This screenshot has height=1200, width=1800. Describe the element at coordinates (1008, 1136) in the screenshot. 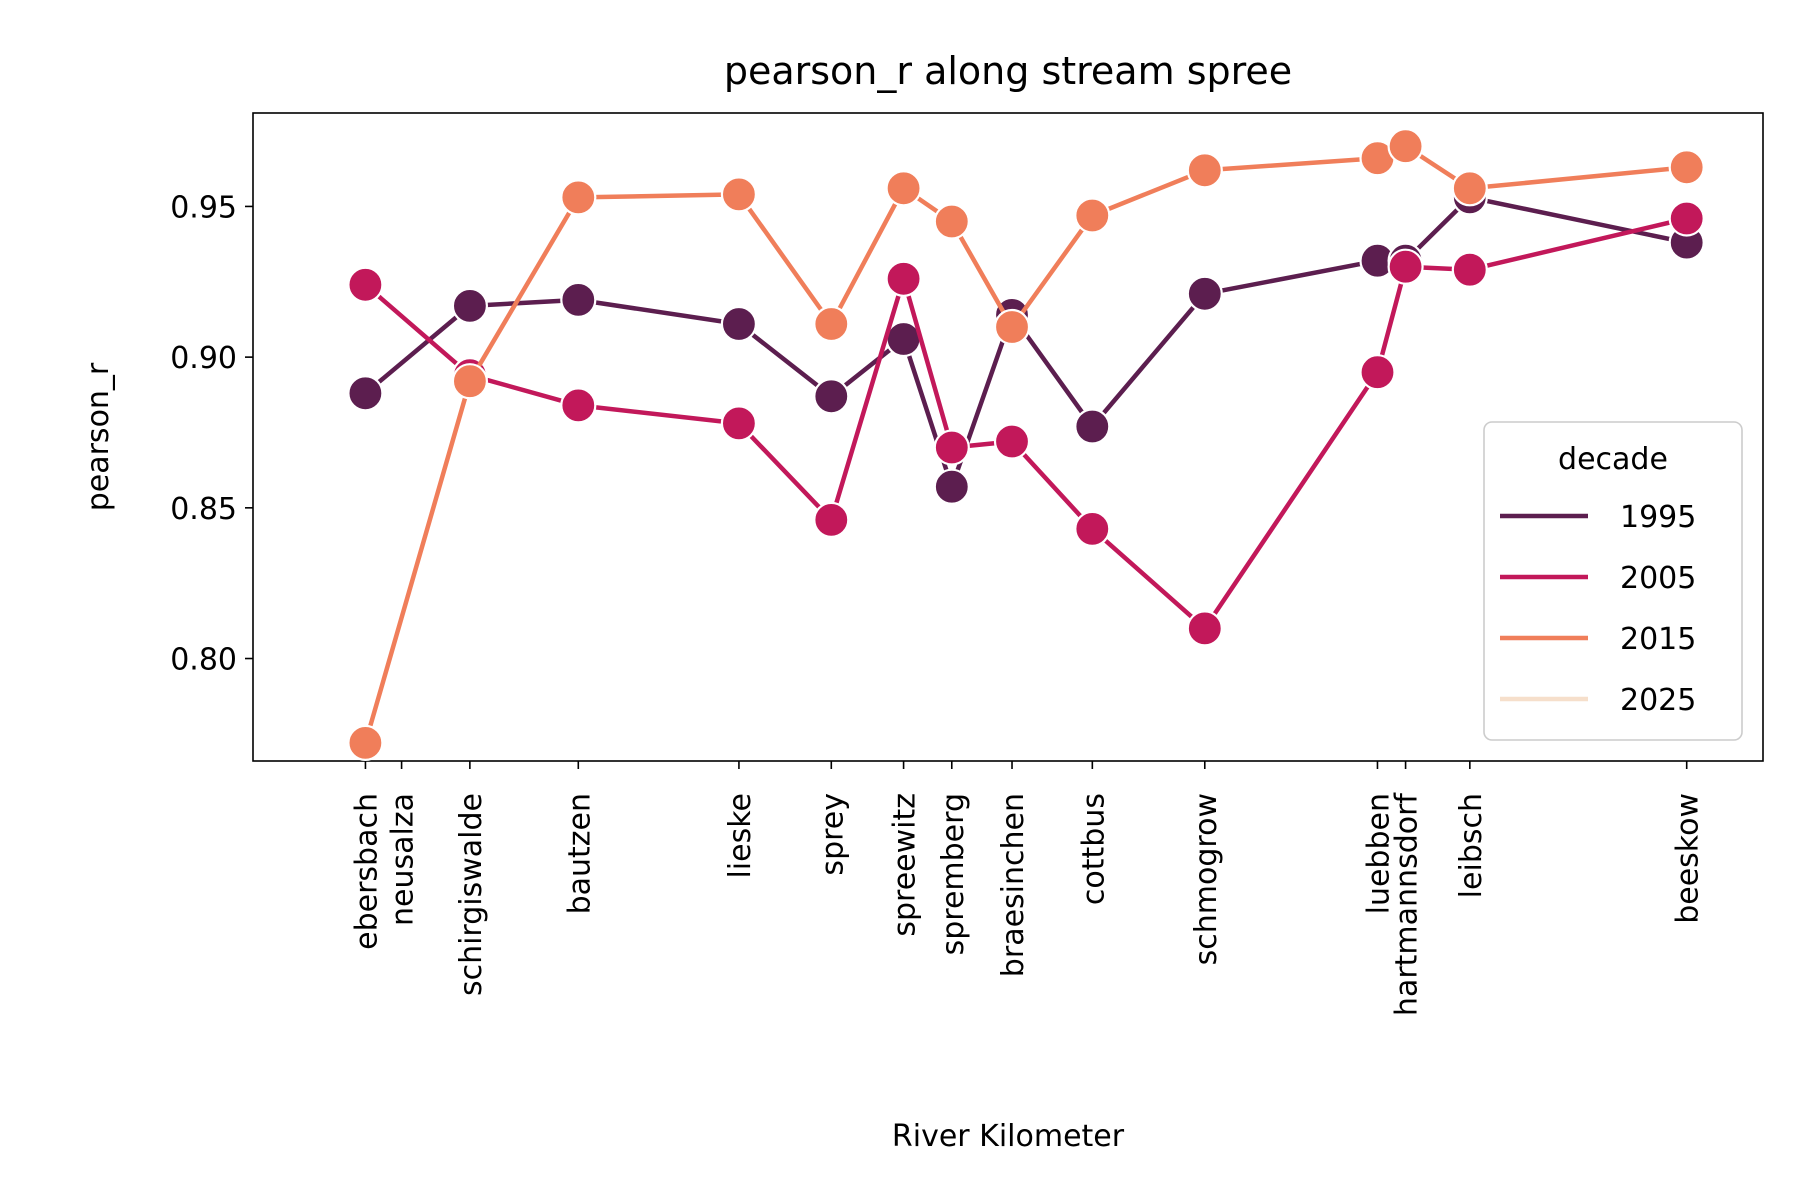

I see `x-axis-label: River Kilometer` at that location.